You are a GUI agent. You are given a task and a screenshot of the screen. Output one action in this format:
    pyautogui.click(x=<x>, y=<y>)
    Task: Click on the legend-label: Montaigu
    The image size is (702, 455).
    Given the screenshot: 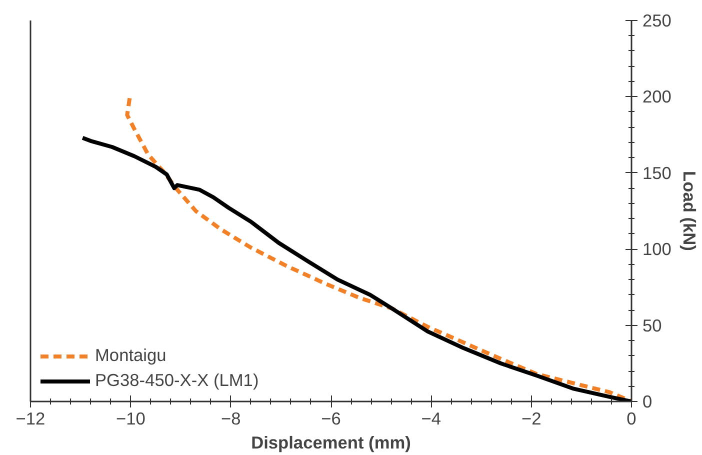 What is the action you would take?
    pyautogui.click(x=130, y=355)
    